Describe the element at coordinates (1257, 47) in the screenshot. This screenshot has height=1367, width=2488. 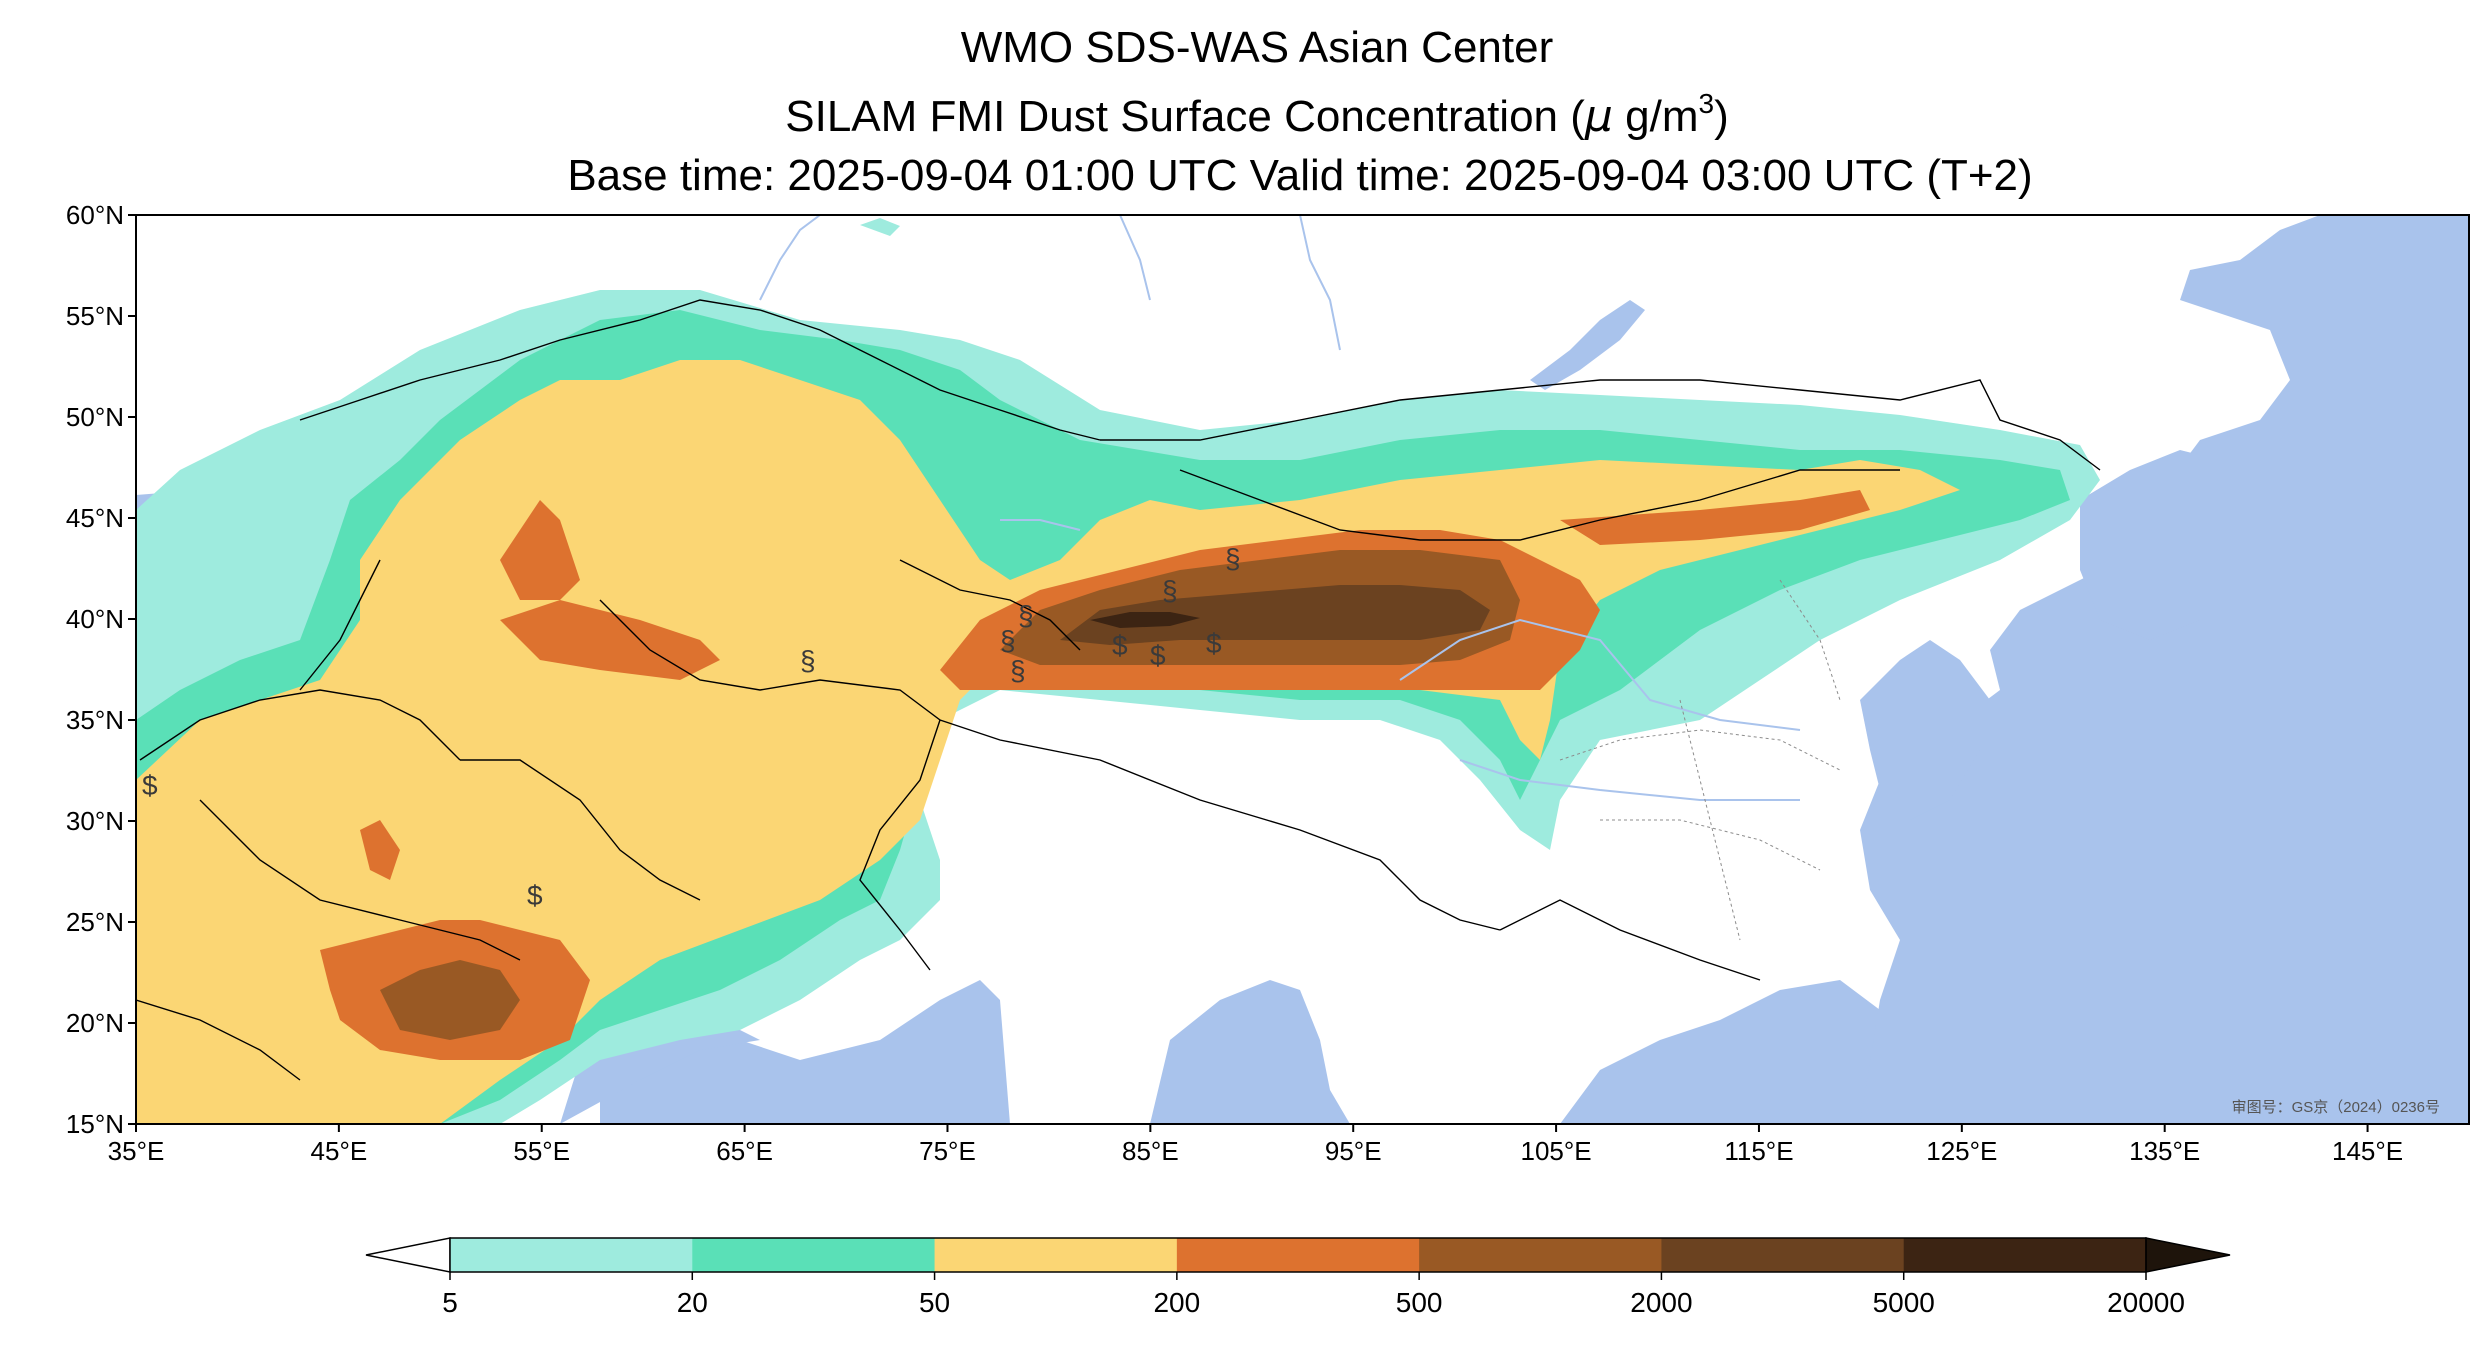
I see `title-line-1: WMO SDS-WAS Asian Center` at that location.